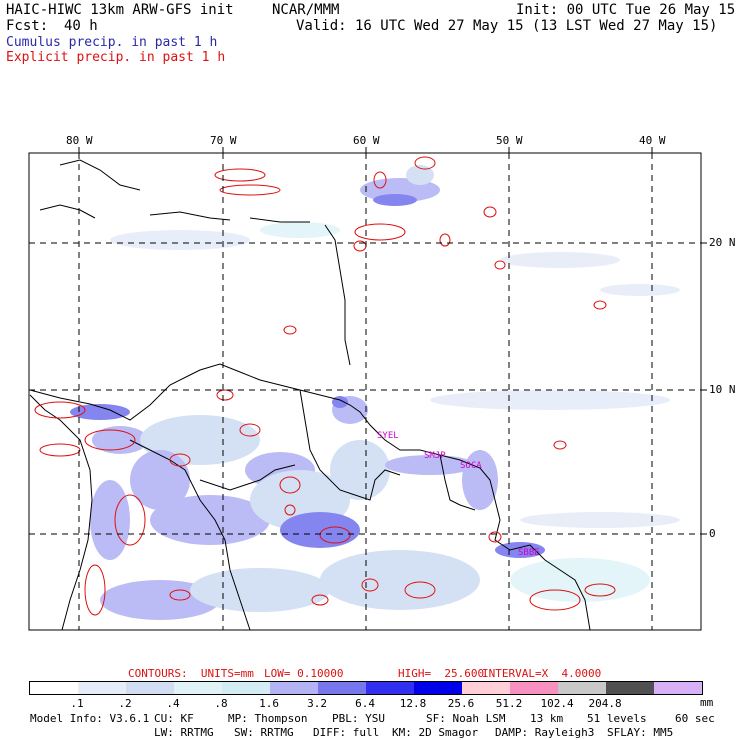 This screenshot has height=740, width=740. What do you see at coordinates (461, 703) in the screenshot?
I see `colorbar-tick-label: 25.6` at bounding box center [461, 703].